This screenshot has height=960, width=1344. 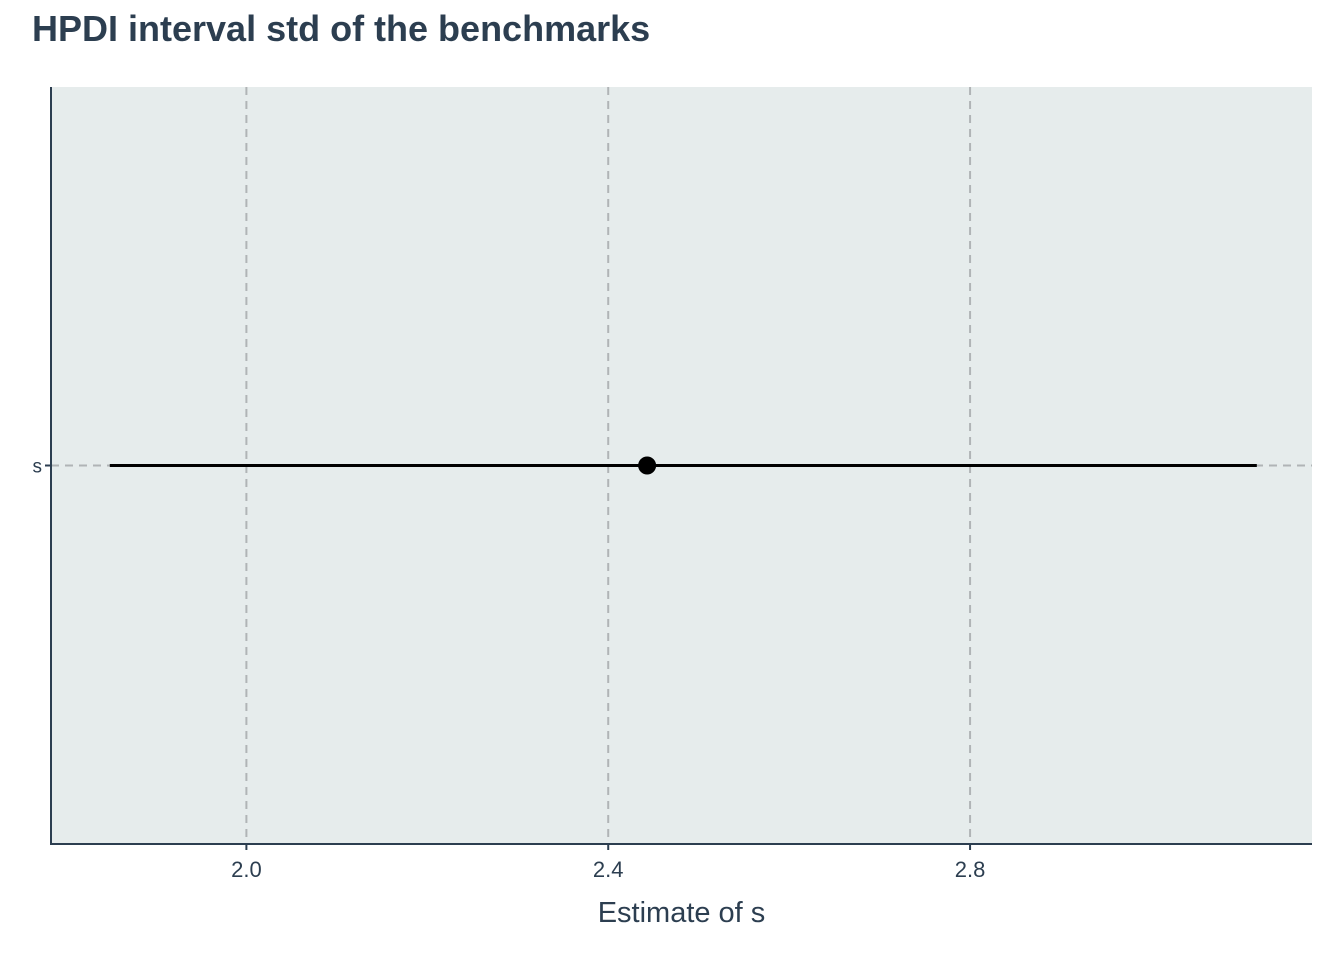 What do you see at coordinates (970, 869) in the screenshot?
I see `x-tick-label: 2.8` at bounding box center [970, 869].